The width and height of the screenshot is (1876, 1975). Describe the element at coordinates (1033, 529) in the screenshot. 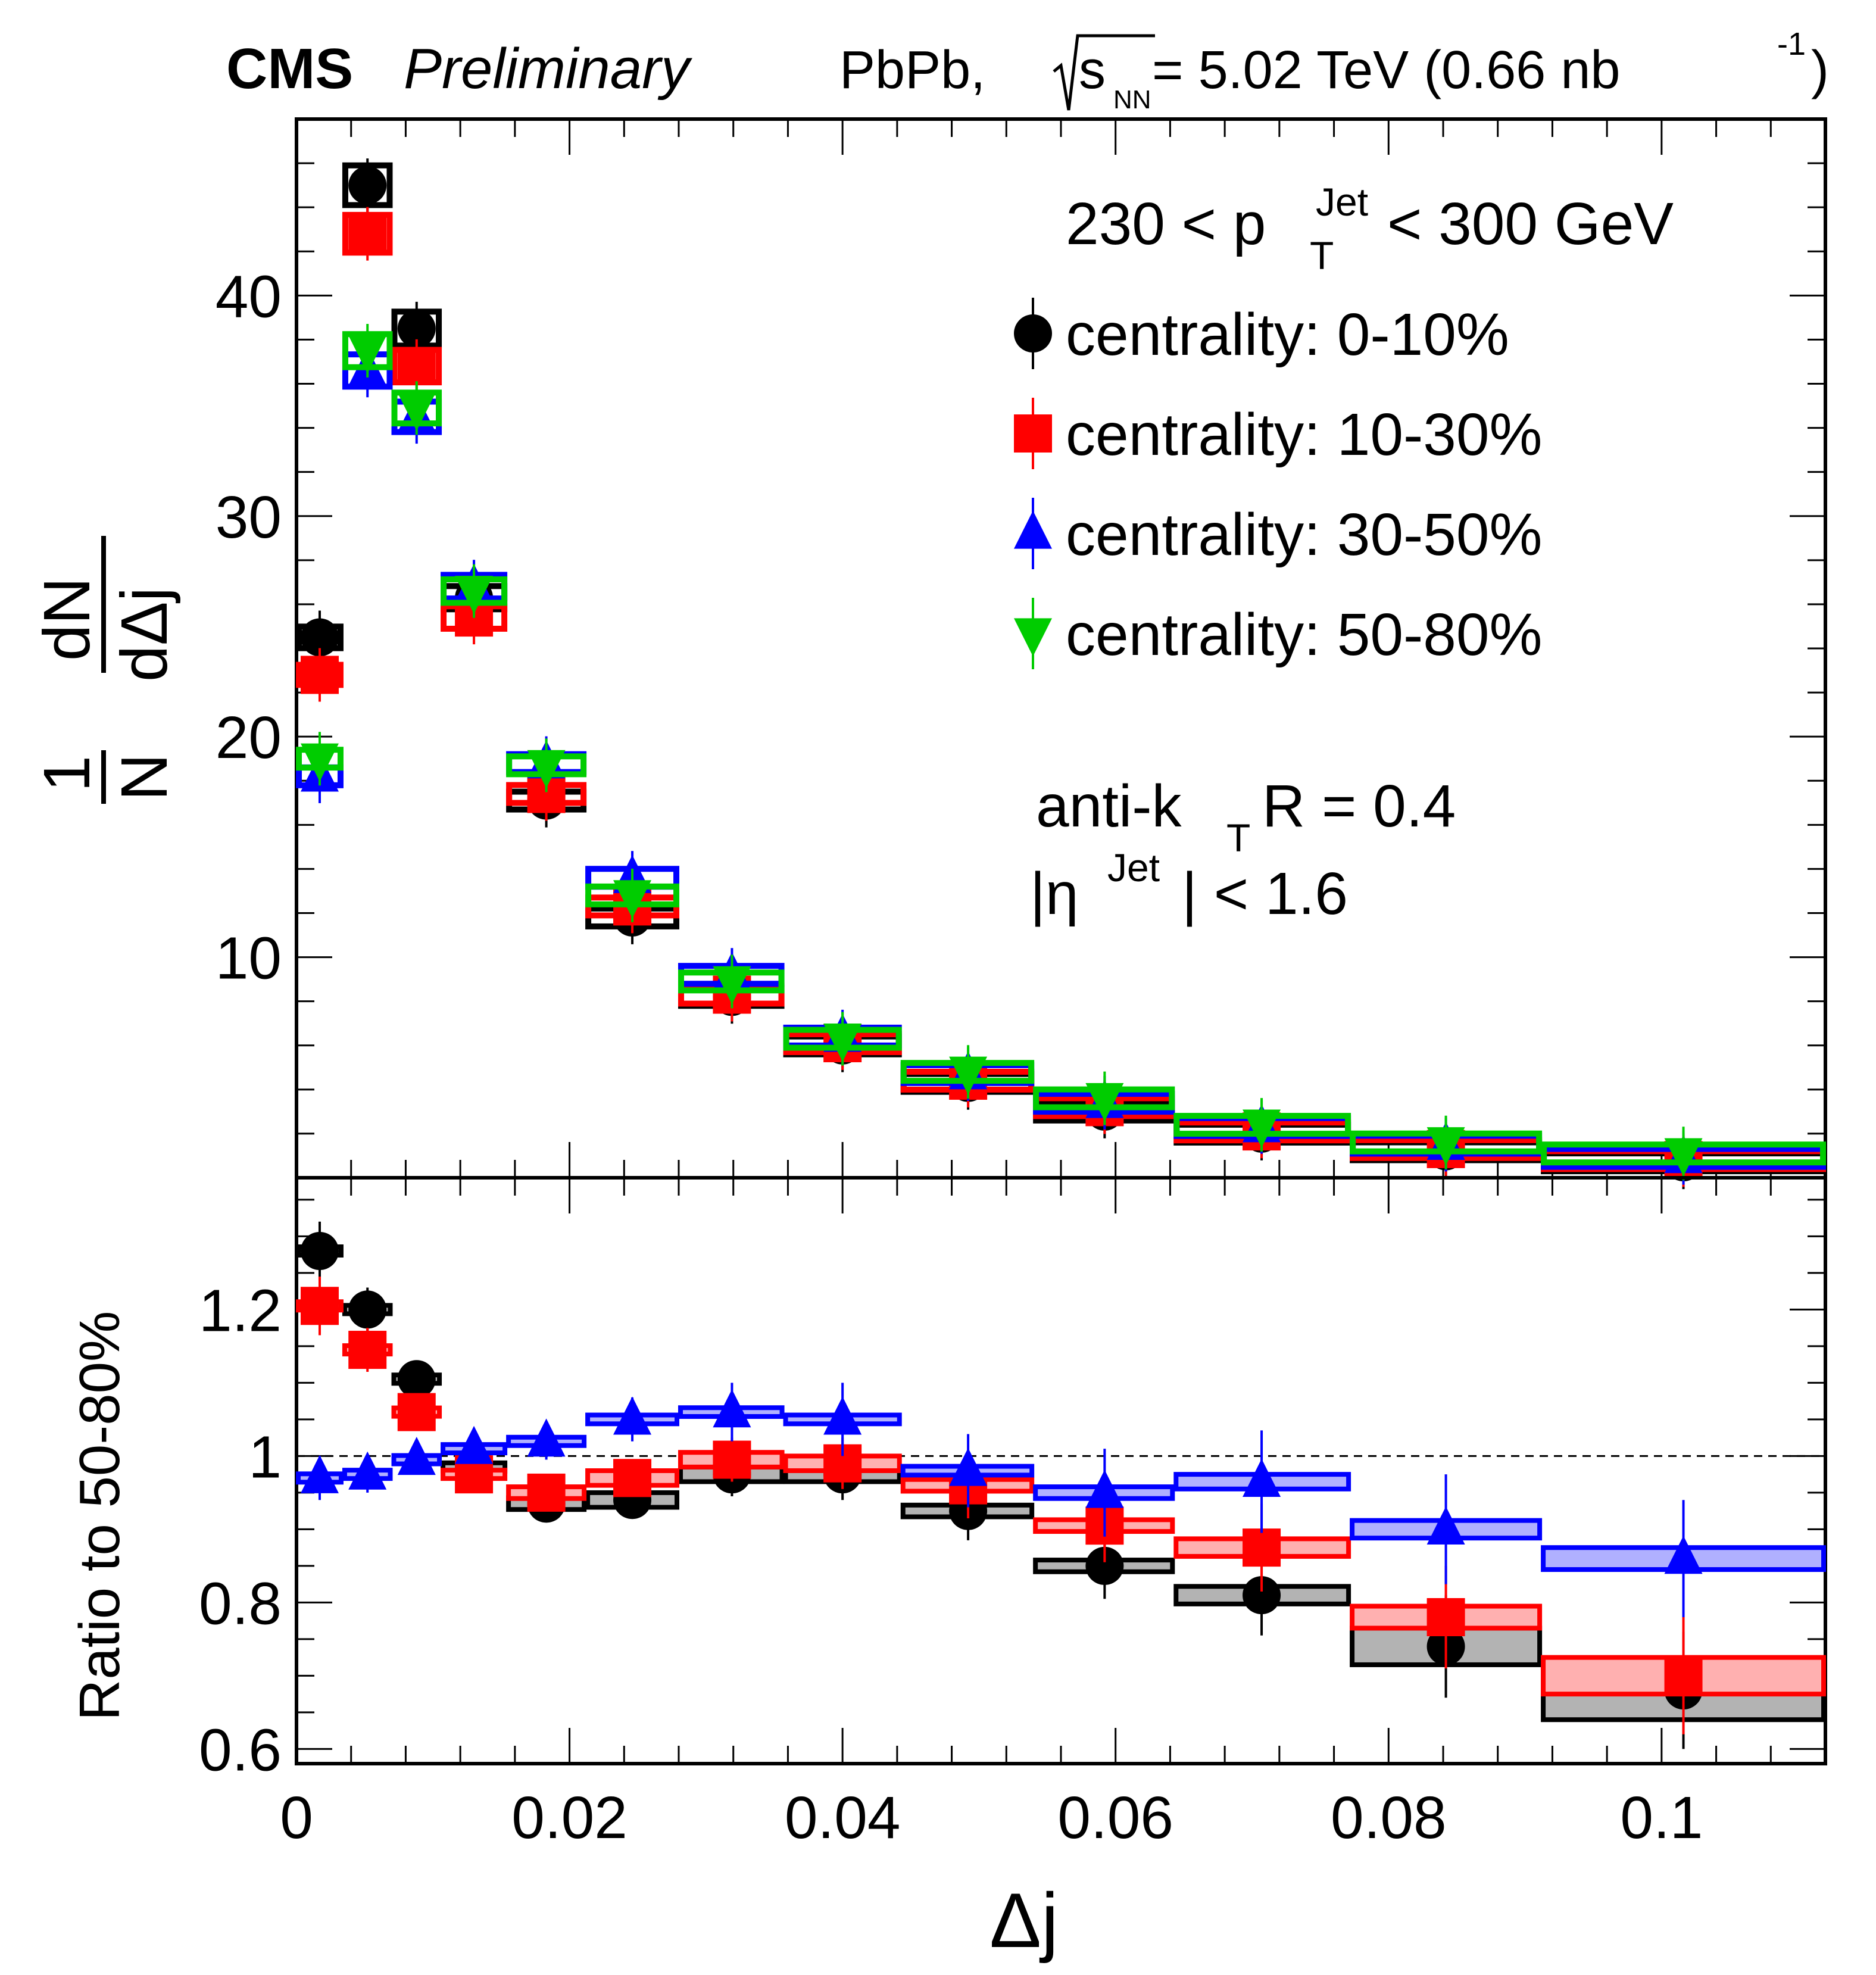

I see `legend-marker-triangle-up` at that location.